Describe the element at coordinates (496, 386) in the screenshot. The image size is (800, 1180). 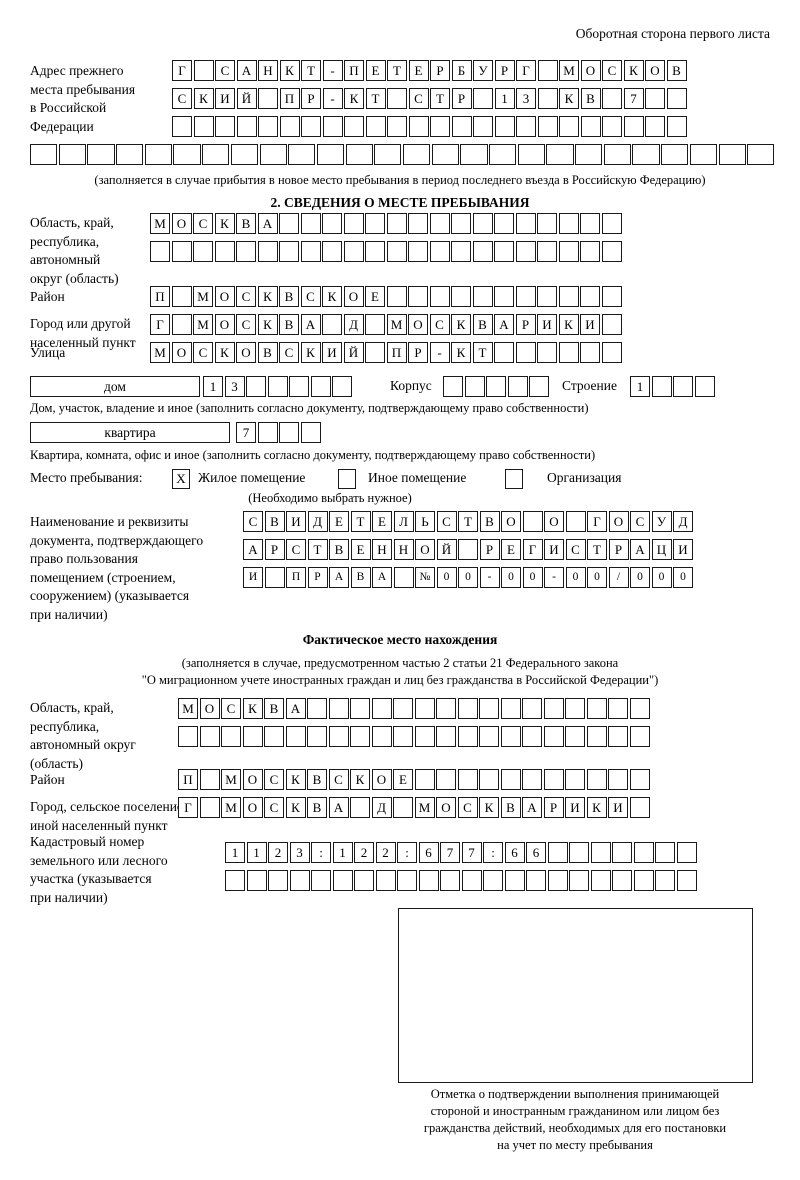
I see `korpus-row` at that location.